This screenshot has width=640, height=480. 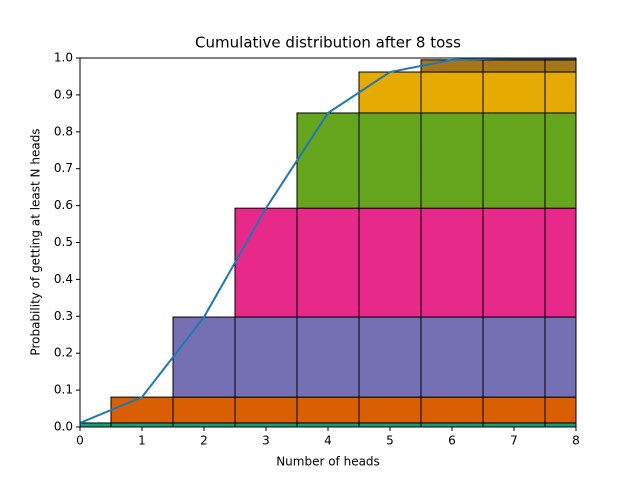 What do you see at coordinates (63, 279) in the screenshot?
I see `y-tick-label: 0.4` at bounding box center [63, 279].